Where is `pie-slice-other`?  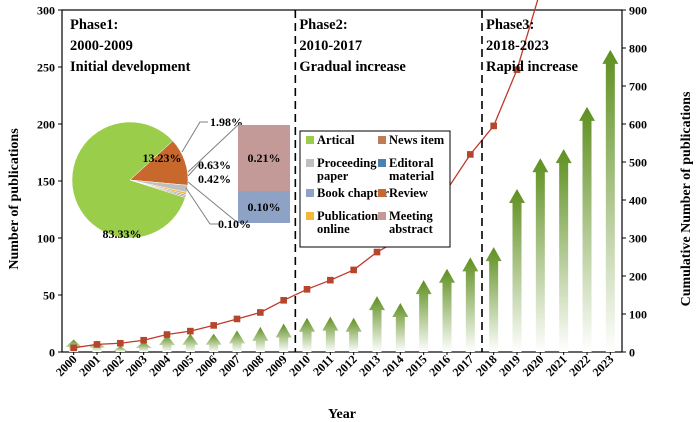
pie-slice-other is located at coordinates (158, 188).